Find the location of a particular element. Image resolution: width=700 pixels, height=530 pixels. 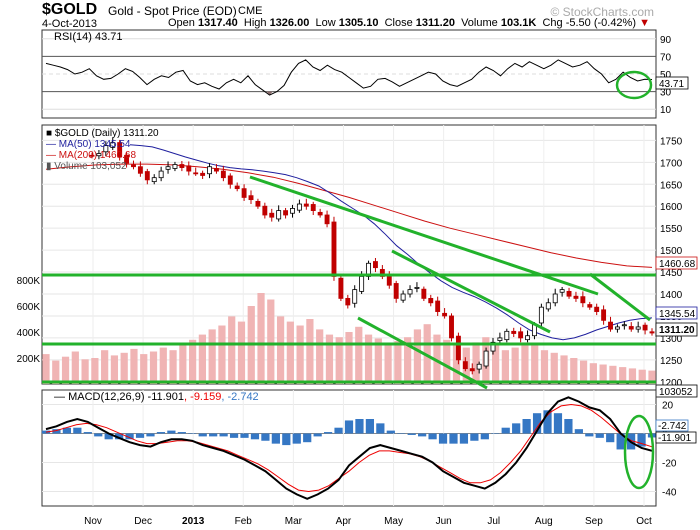

macd-label-hist: -2.742 is located at coordinates (243, 397).